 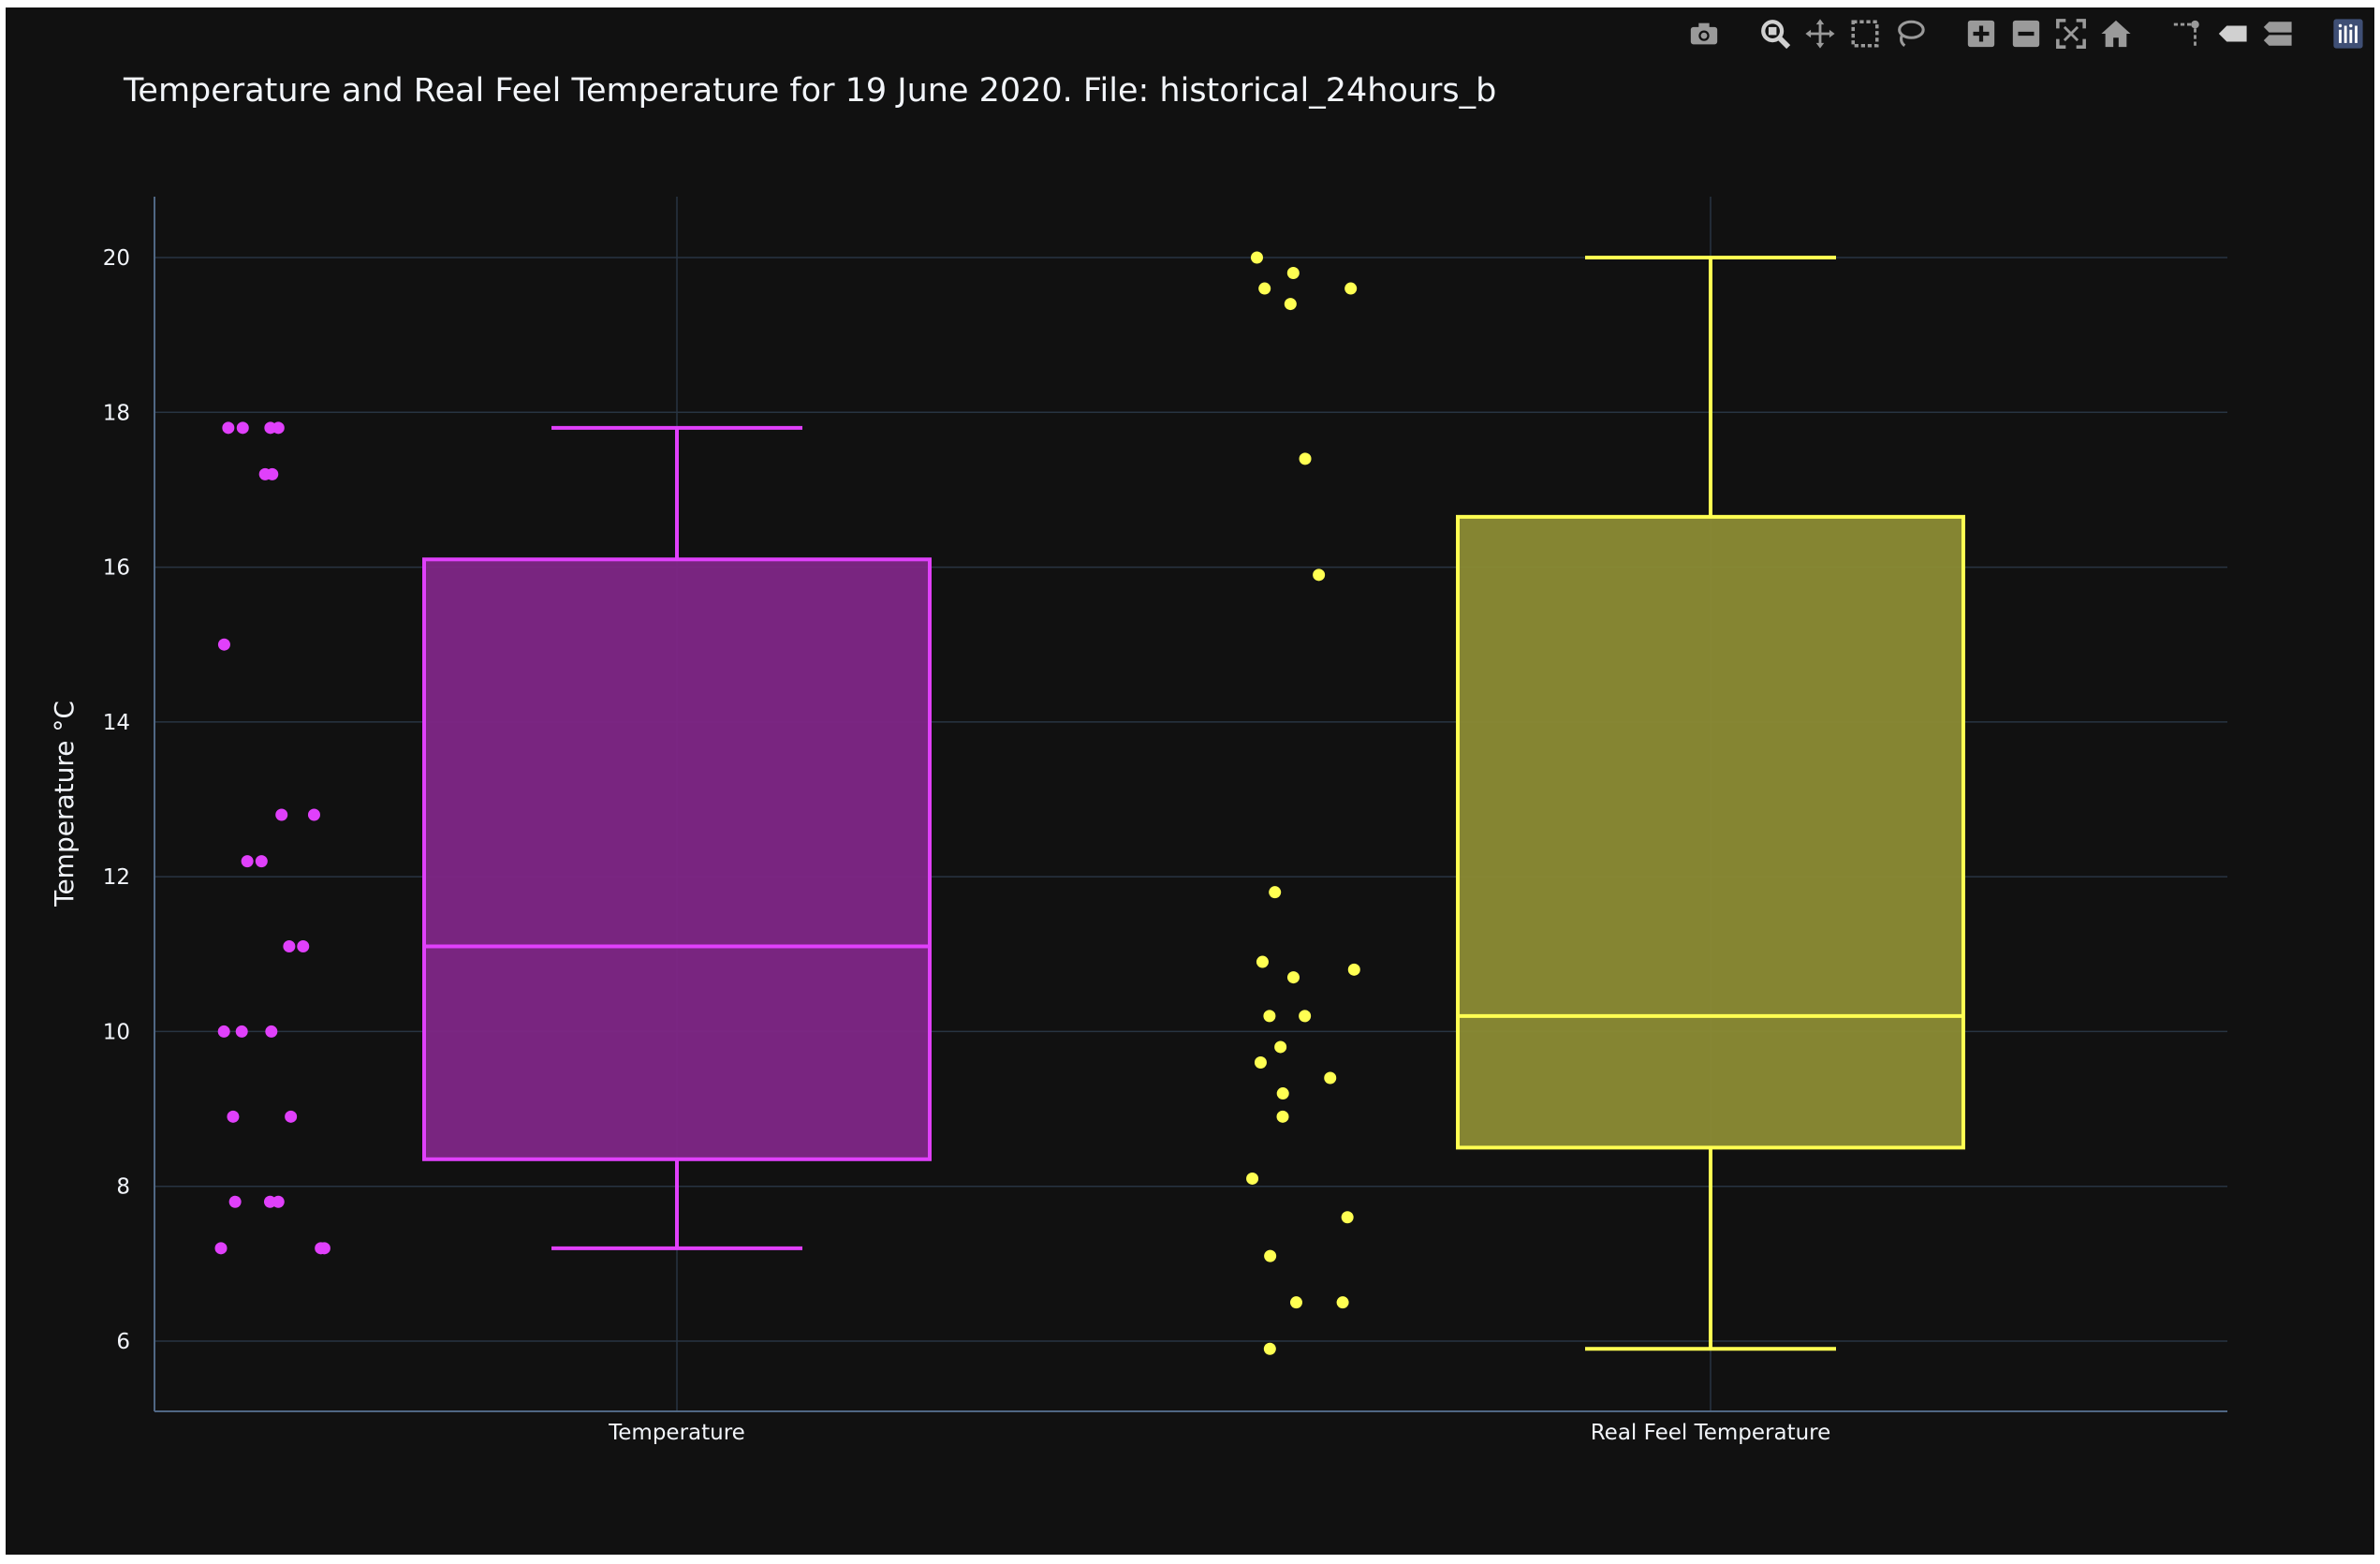 What do you see at coordinates (1981, 33) in the screenshot?
I see `zoom-in-icon` at bounding box center [1981, 33].